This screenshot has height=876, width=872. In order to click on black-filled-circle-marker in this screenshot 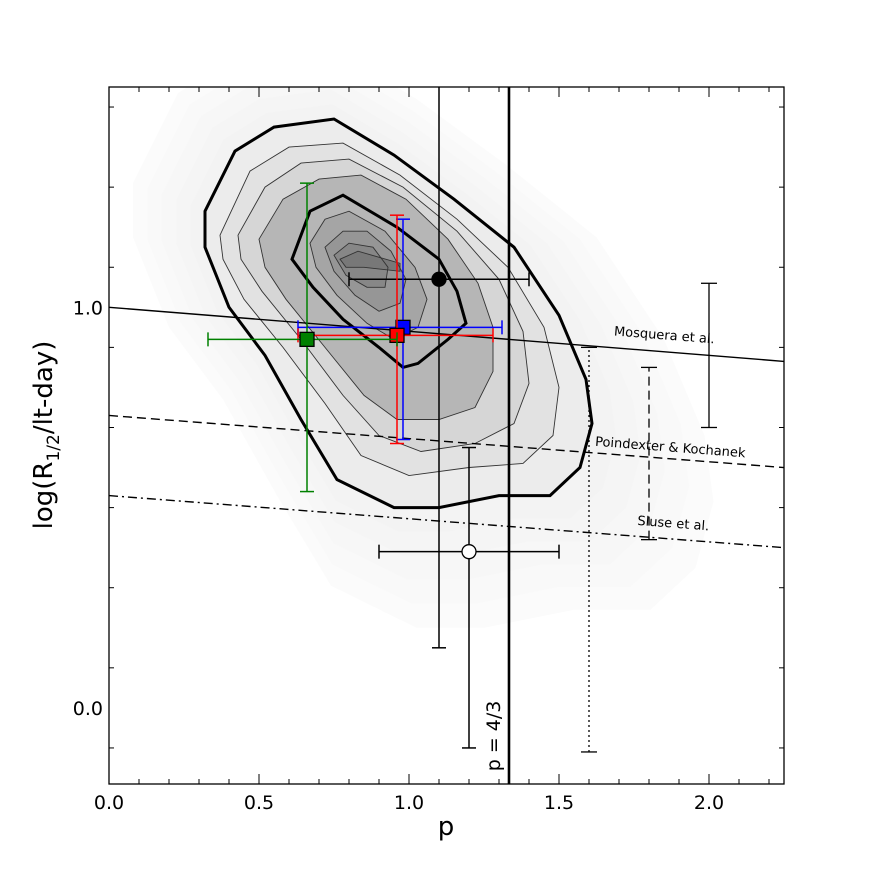, I will do `click(439, 279)`.